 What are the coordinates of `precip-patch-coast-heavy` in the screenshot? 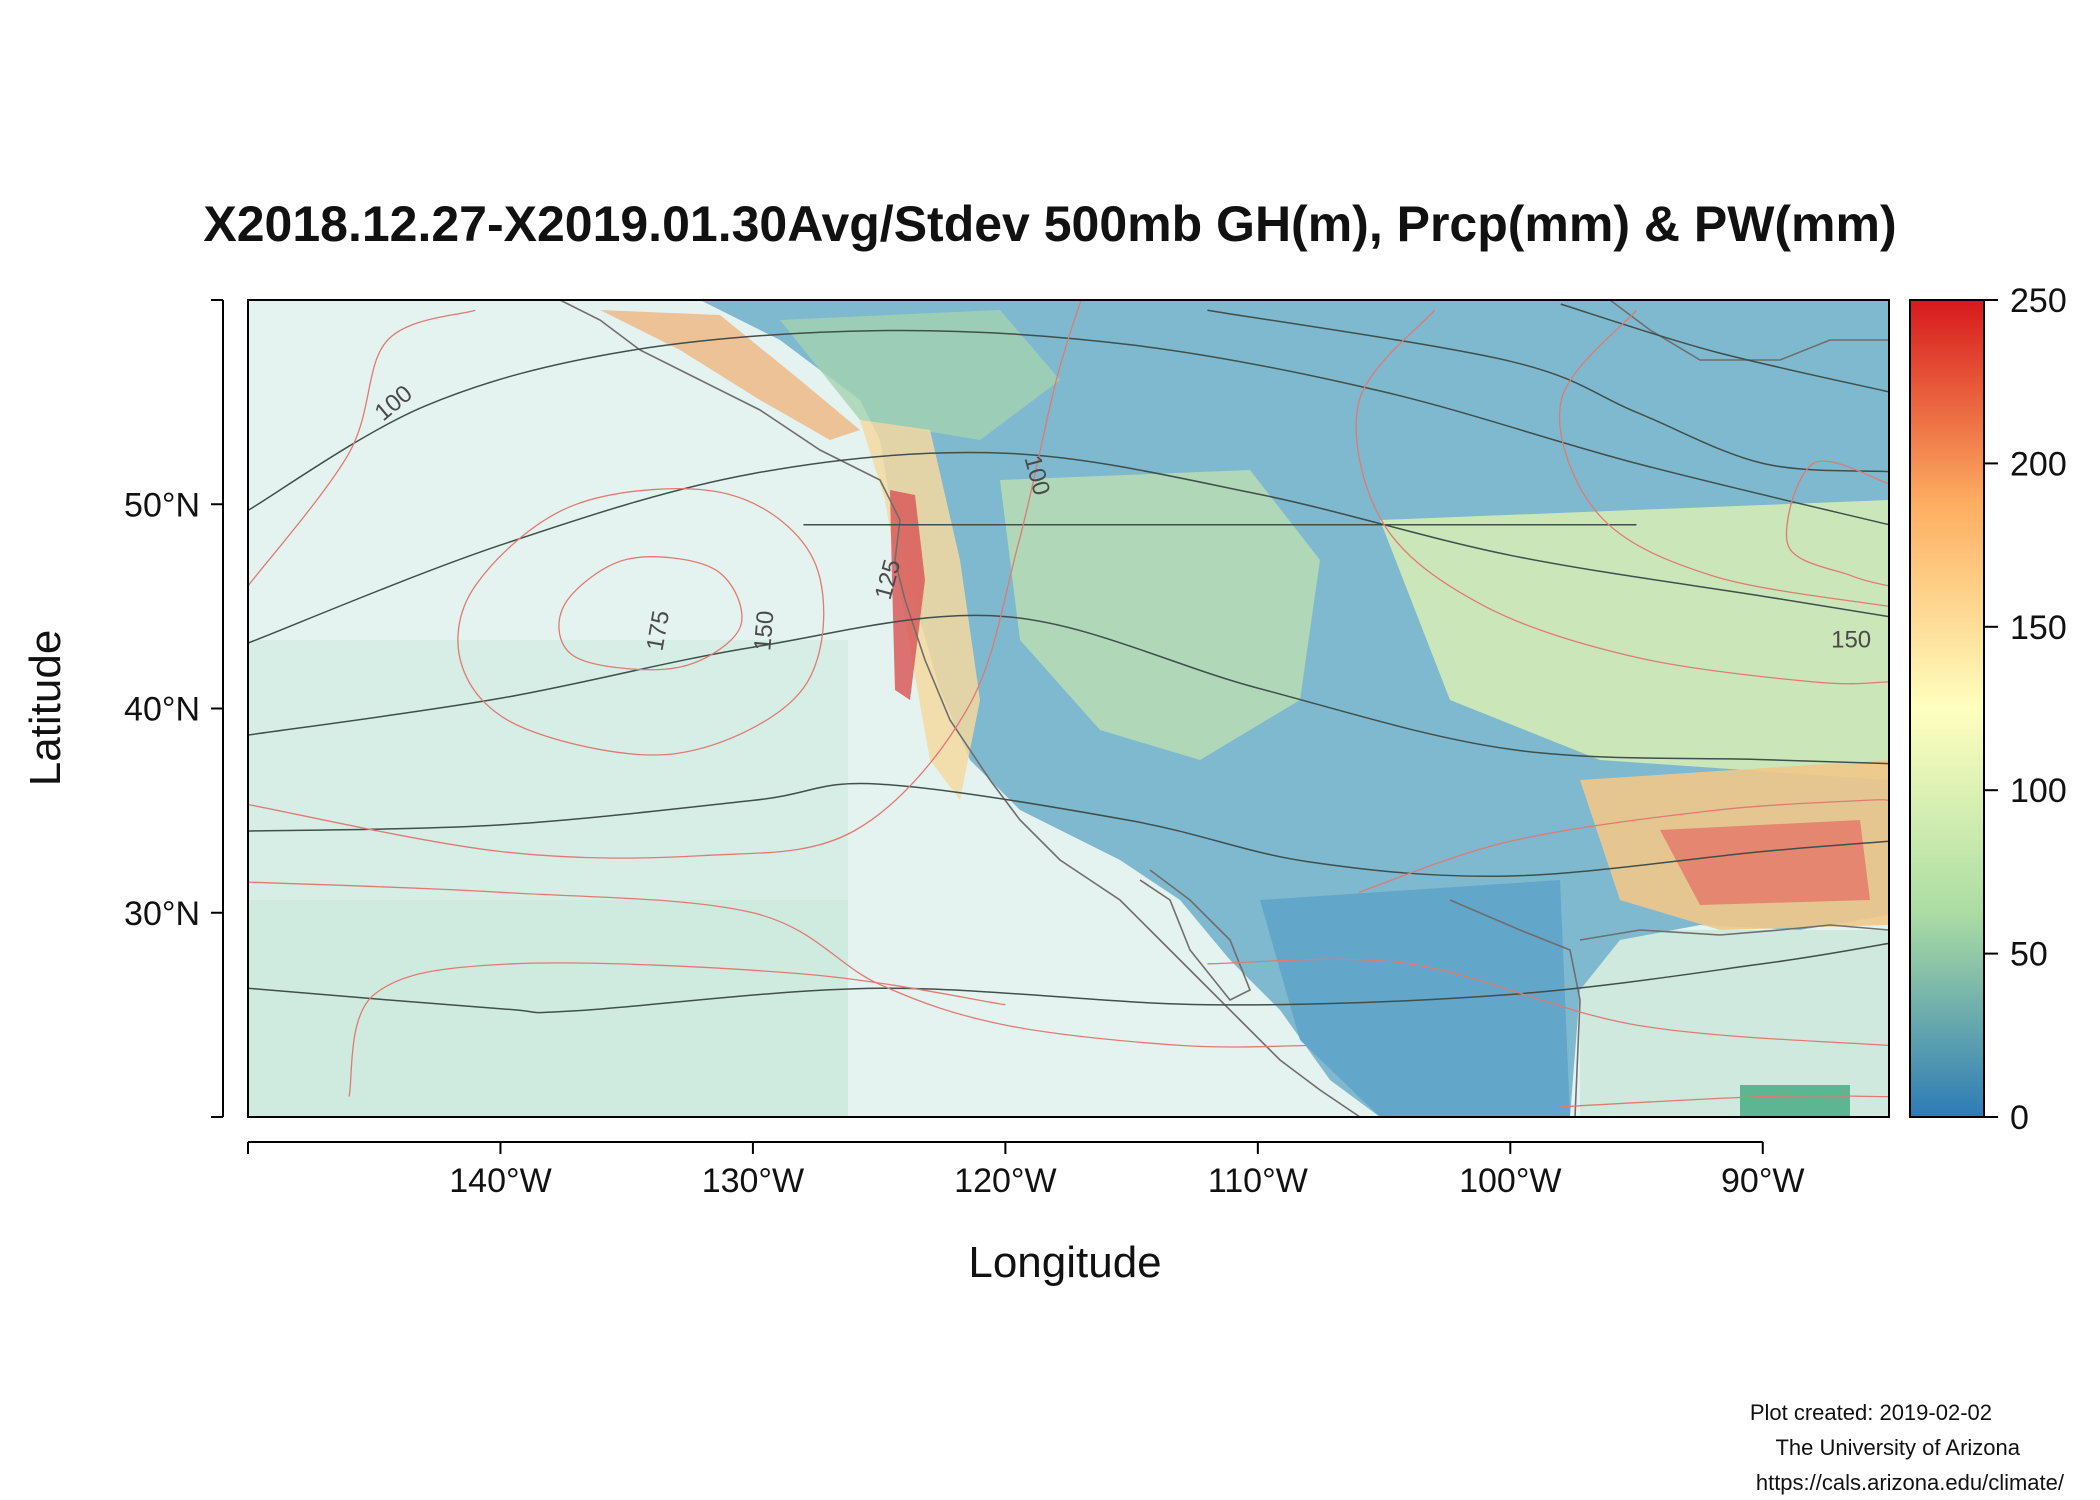 It's located at (907, 595).